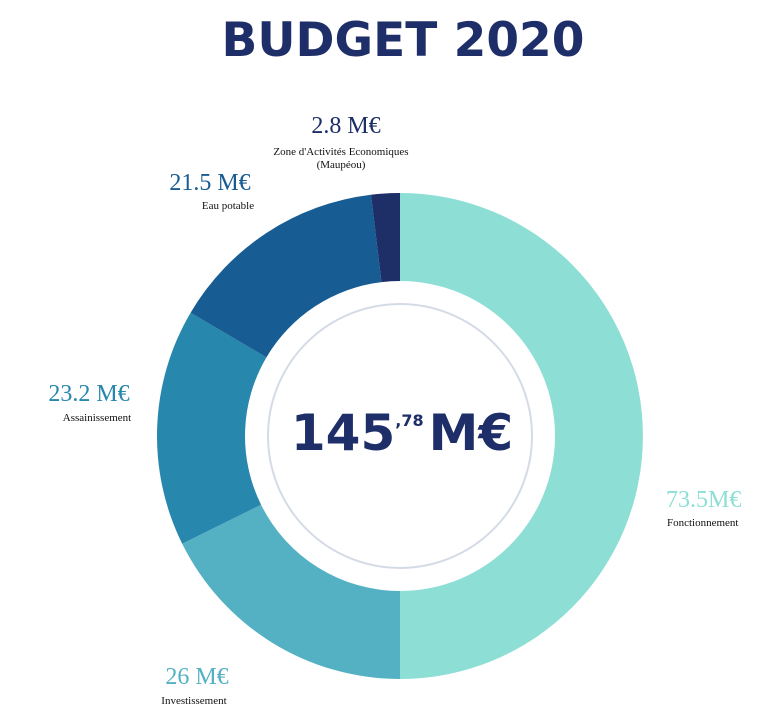  Describe the element at coordinates (88, 394) in the screenshot. I see `slice-value-label-2: 23.2 M€` at that location.